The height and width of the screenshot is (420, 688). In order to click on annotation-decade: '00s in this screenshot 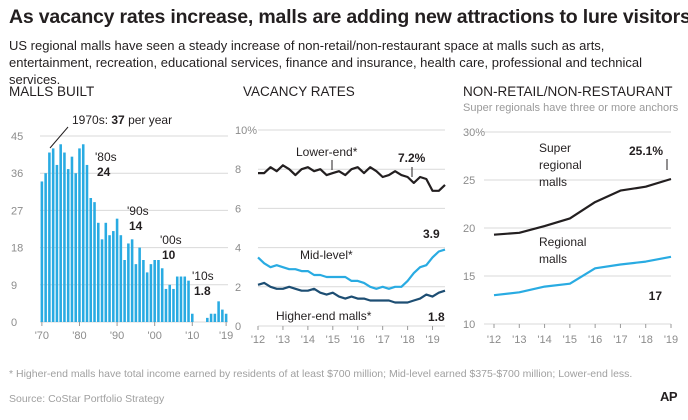, I will do `click(171, 240)`.